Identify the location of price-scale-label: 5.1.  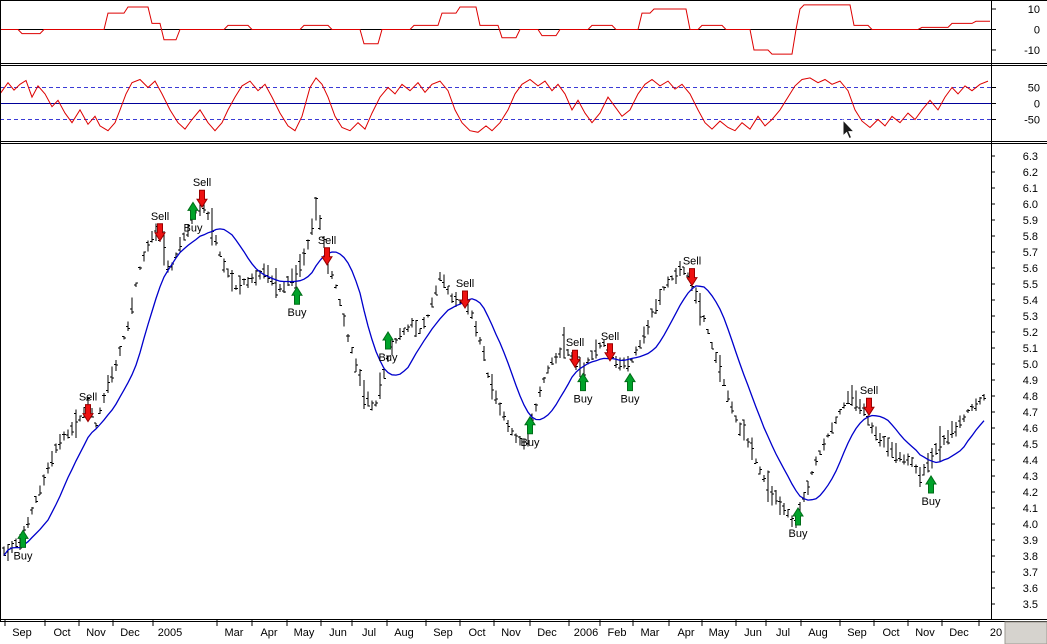
(1030, 349).